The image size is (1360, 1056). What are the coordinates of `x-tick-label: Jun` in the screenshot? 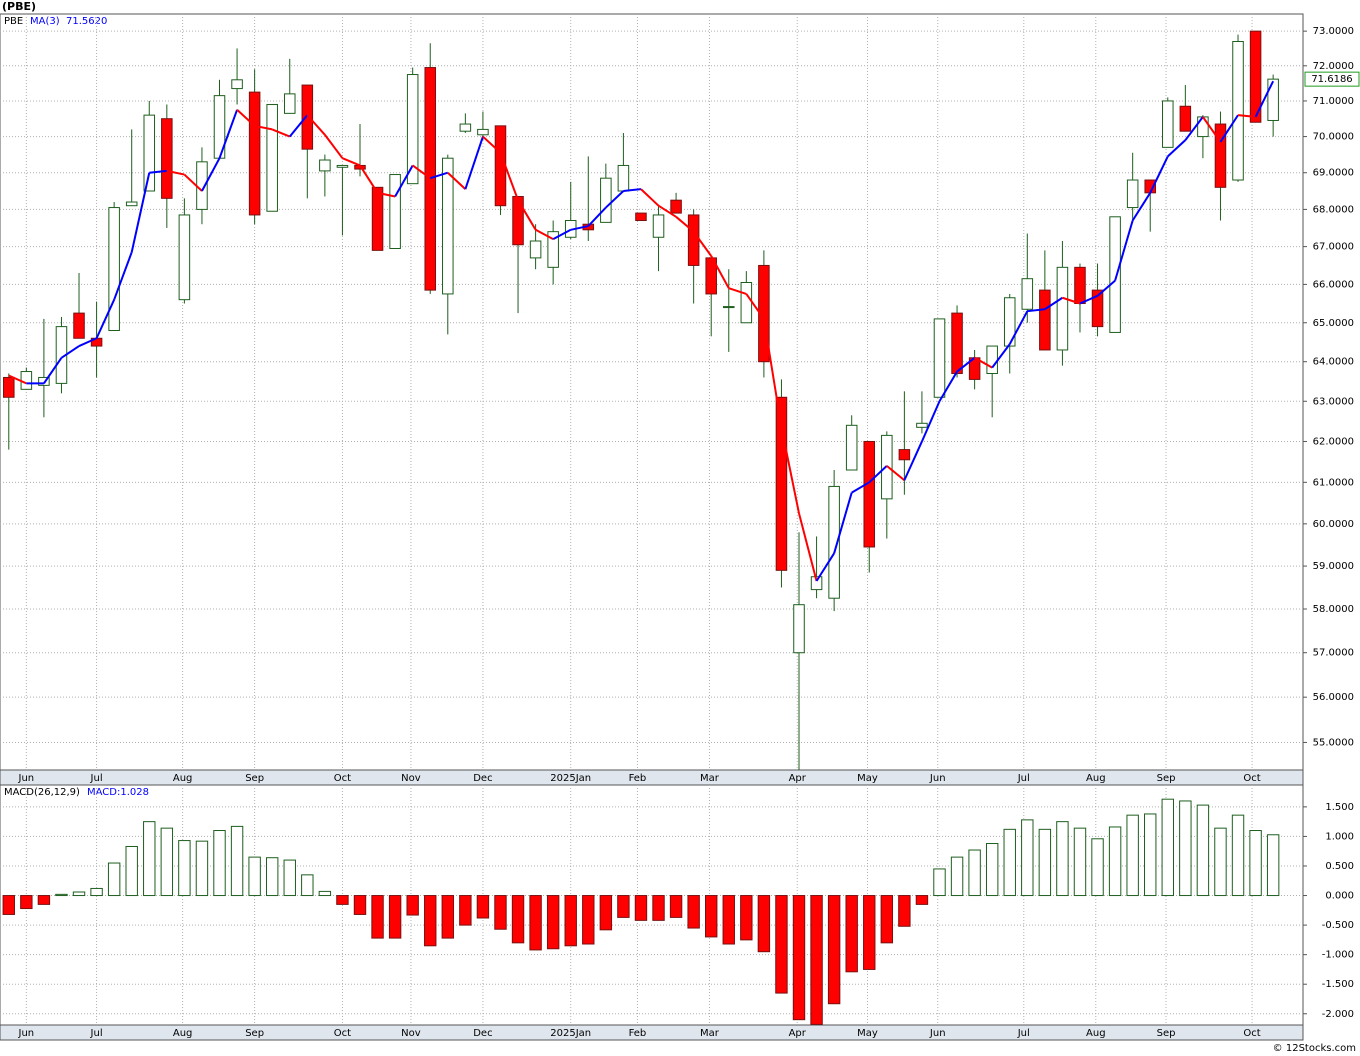 It's located at (26, 1033).